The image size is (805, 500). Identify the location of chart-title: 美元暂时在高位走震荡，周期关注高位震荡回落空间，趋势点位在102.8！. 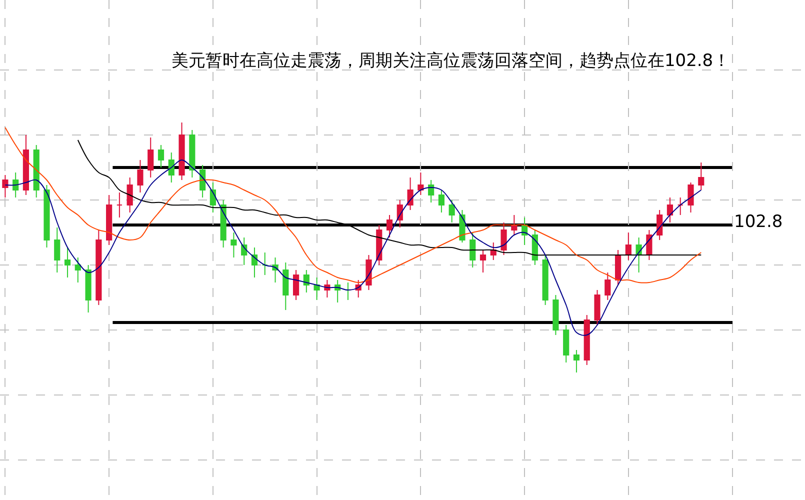
(450, 60).